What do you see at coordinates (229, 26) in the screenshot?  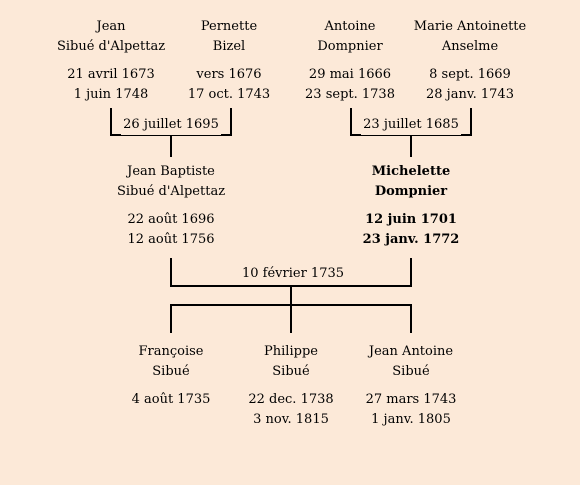 I see `name-line1: Pernette` at bounding box center [229, 26].